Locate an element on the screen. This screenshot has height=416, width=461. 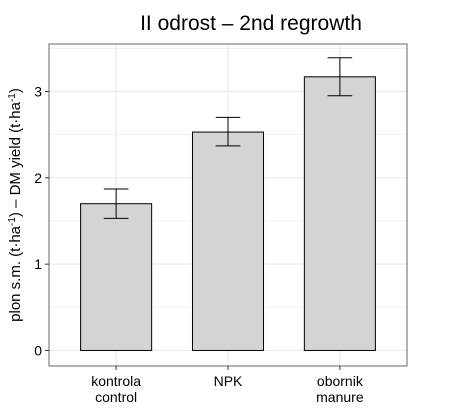
chart-title: II odrost – 2nd regrowth is located at coordinates (251, 23).